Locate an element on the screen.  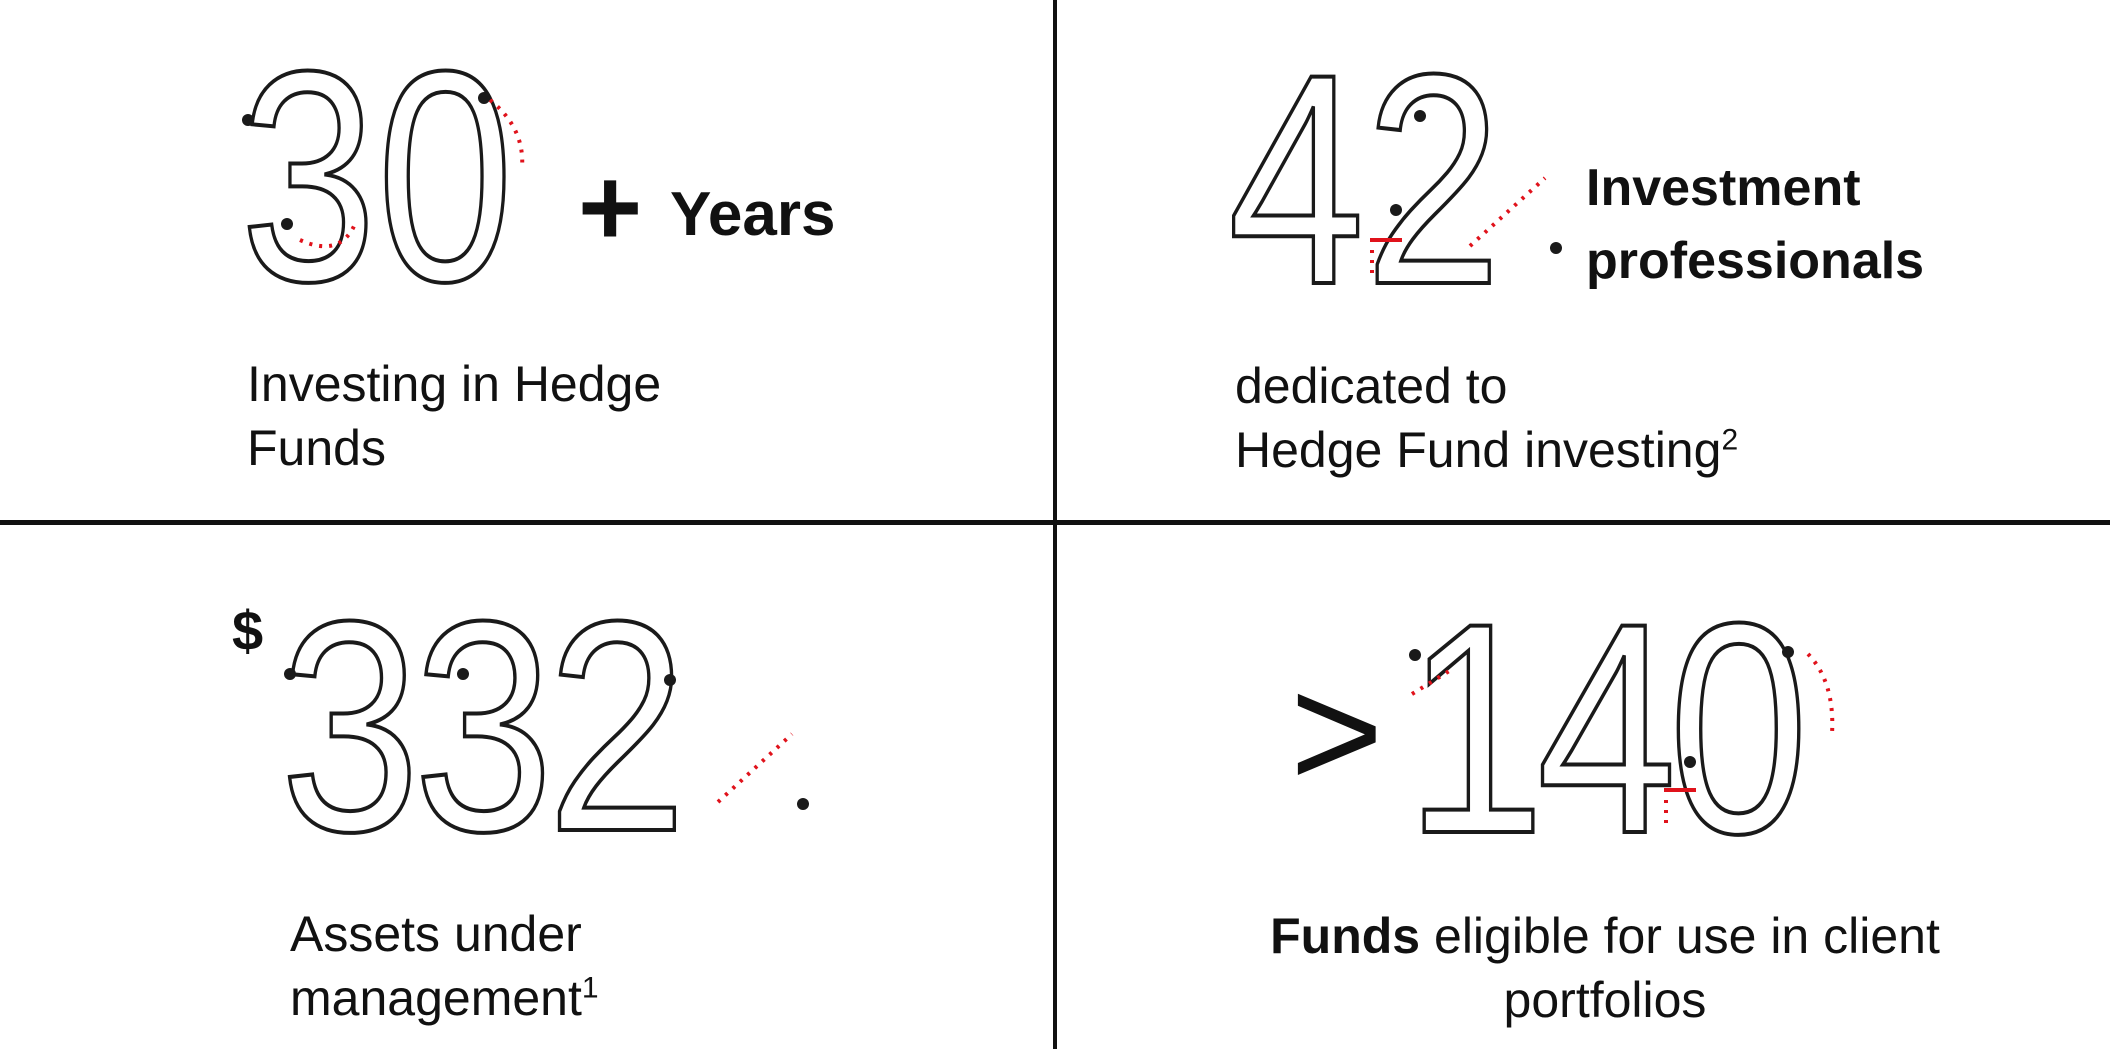
stat-professionals-unit-line1: Investment is located at coordinates (1723, 188).